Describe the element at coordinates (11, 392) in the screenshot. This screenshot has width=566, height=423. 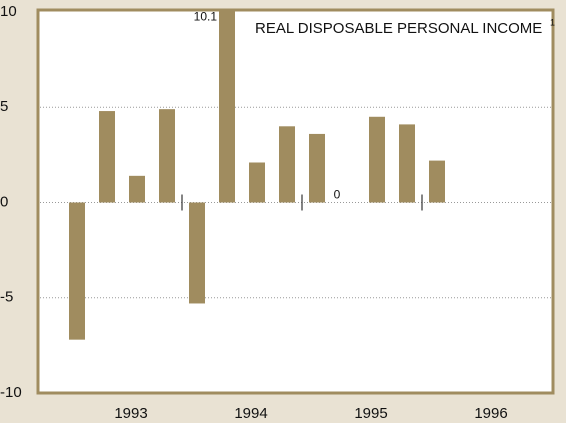
I see `y-tick-label: -10` at that location.